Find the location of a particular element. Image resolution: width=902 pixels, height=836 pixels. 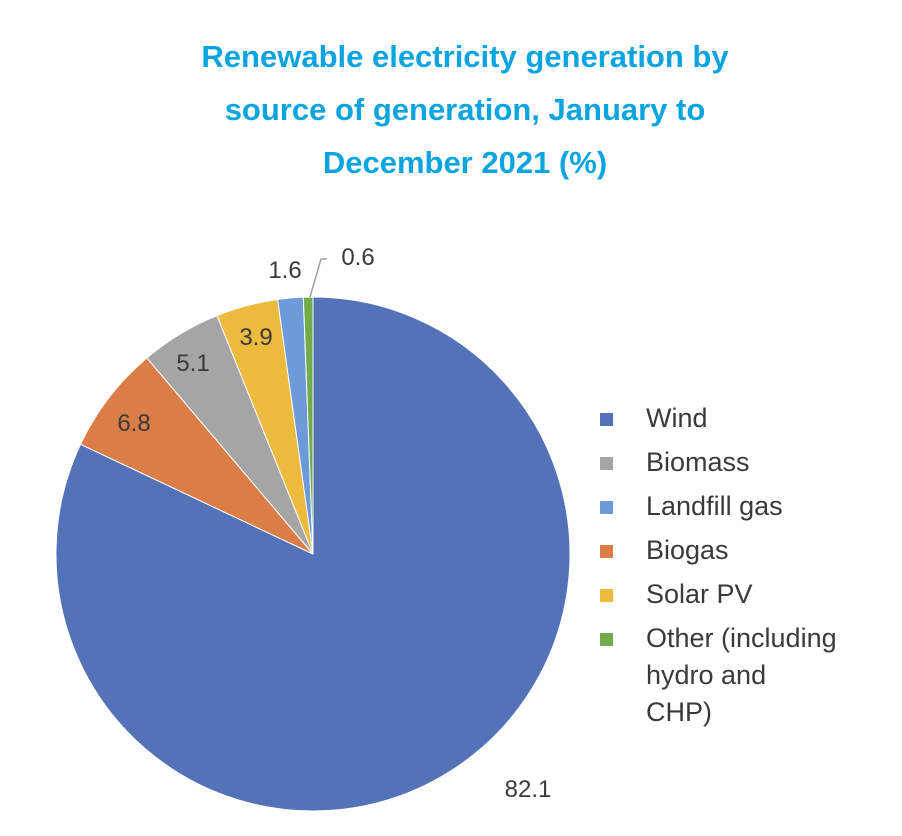

legend-label-line: Wind is located at coordinates (677, 418).